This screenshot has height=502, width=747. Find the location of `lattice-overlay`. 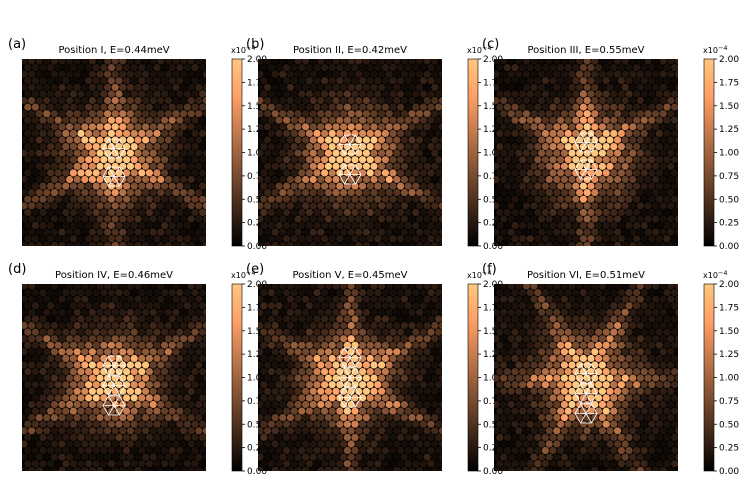

lattice-overlay is located at coordinates (114, 385).